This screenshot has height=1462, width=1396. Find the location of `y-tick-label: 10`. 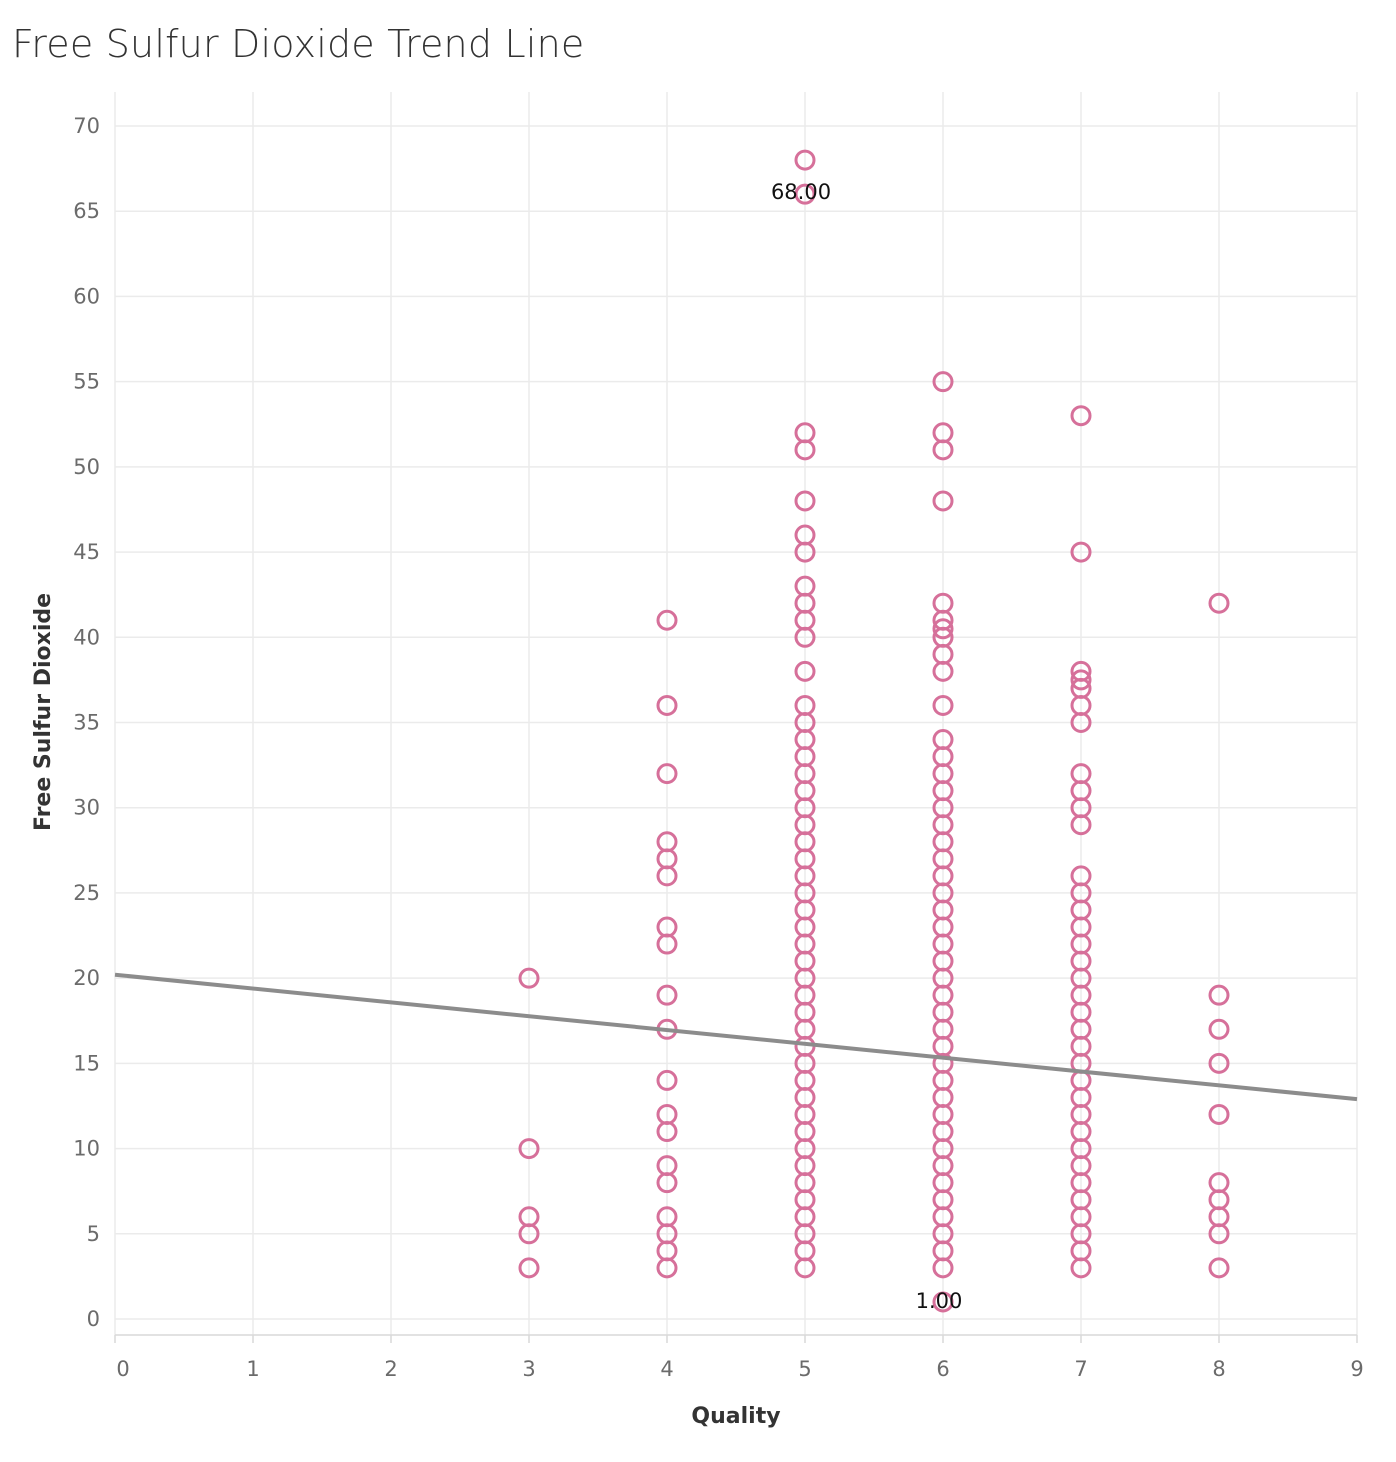

y-tick-label: 10 is located at coordinates (86, 1149).